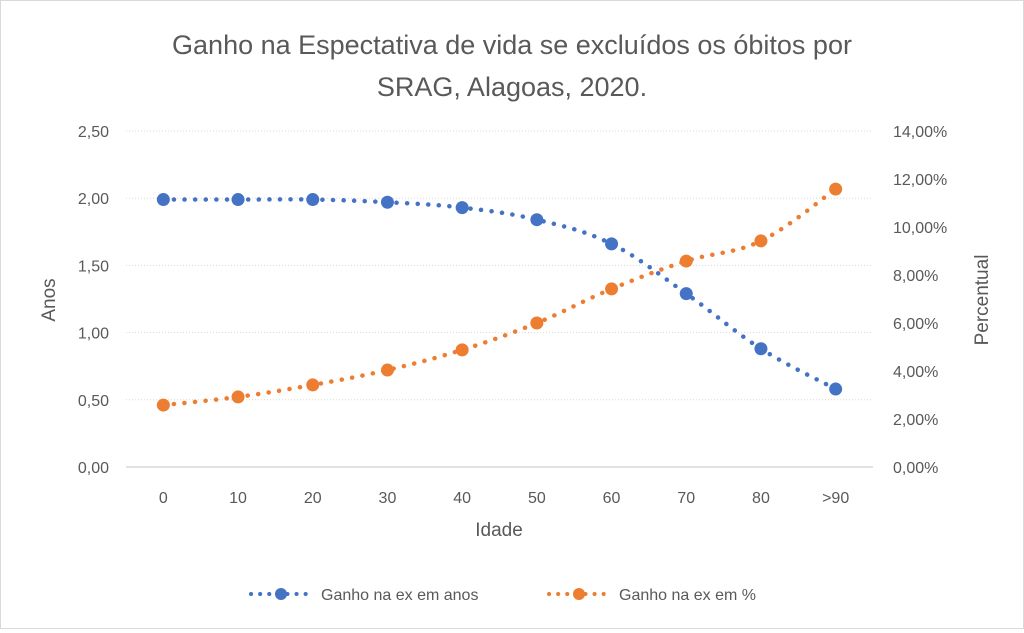 This screenshot has height=633, width=1024. What do you see at coordinates (920, 132) in the screenshot?
I see `y2-tick-label: 14,00%` at bounding box center [920, 132].